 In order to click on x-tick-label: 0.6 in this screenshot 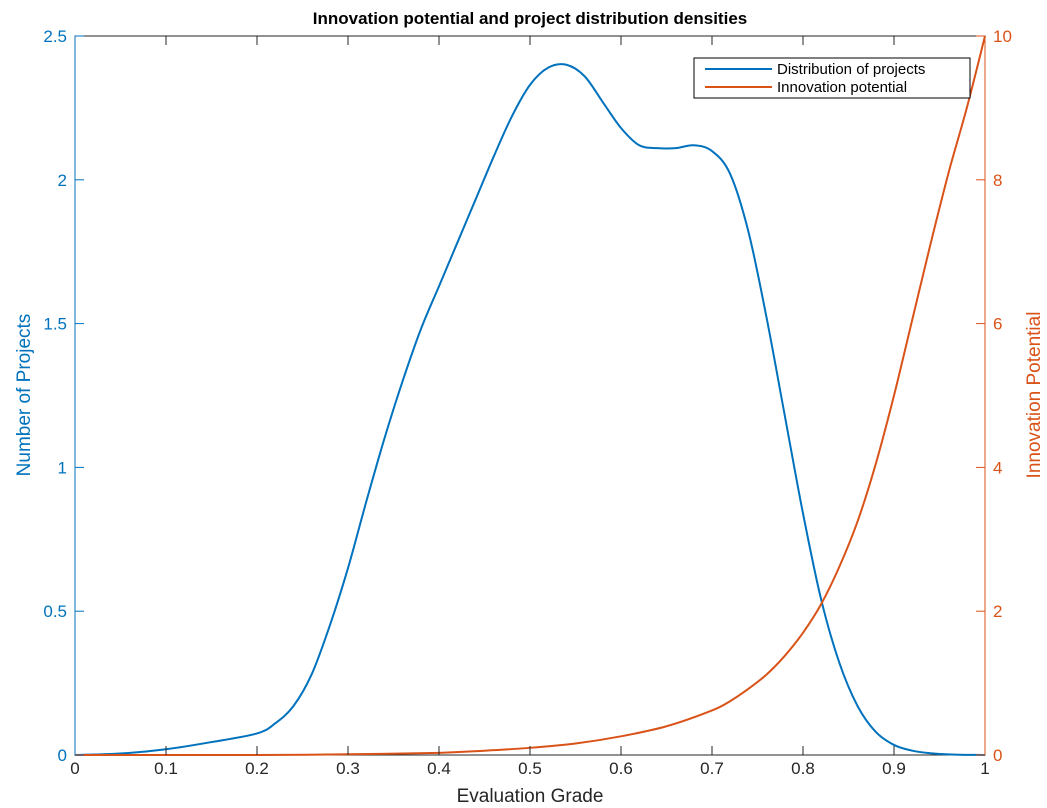, I will do `click(621, 768)`.